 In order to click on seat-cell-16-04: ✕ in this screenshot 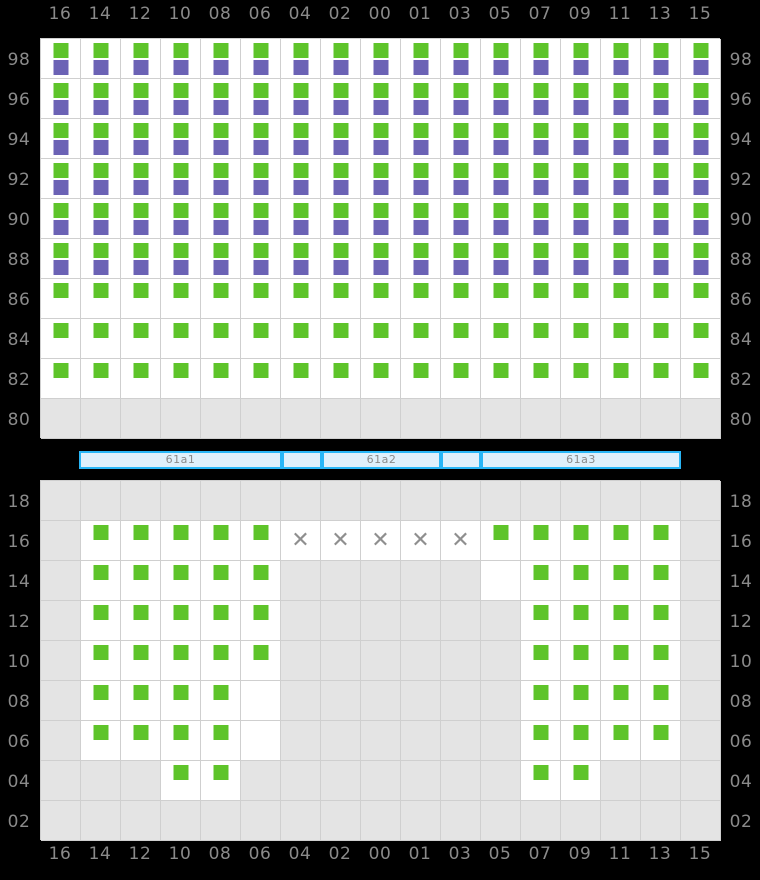, I will do `click(301, 541)`.